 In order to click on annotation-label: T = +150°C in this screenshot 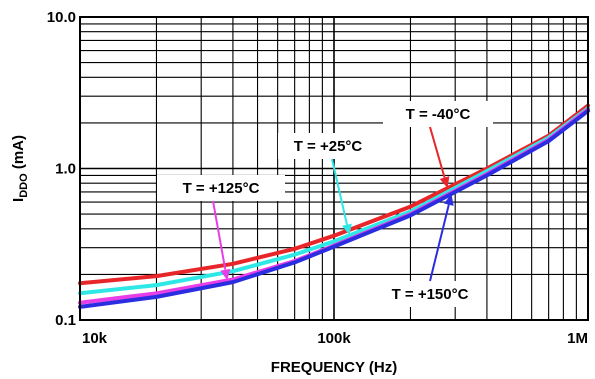, I will do `click(430, 294)`.